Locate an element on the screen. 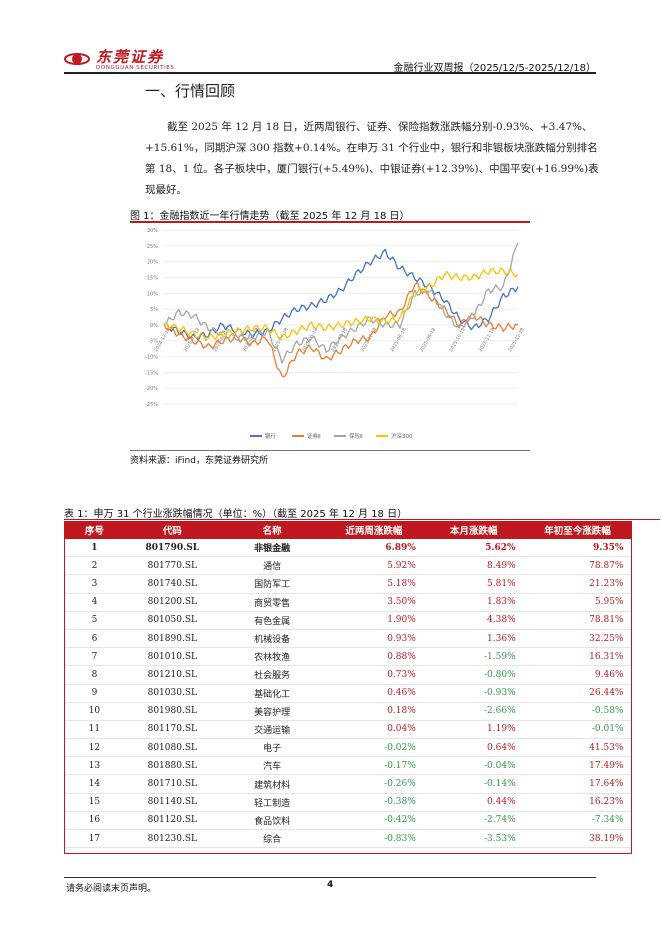 This screenshot has width=662, height=936. table-row: 7 801010.SL 农林牧渔 0.88% -1.59% 16.31% is located at coordinates (348, 657).